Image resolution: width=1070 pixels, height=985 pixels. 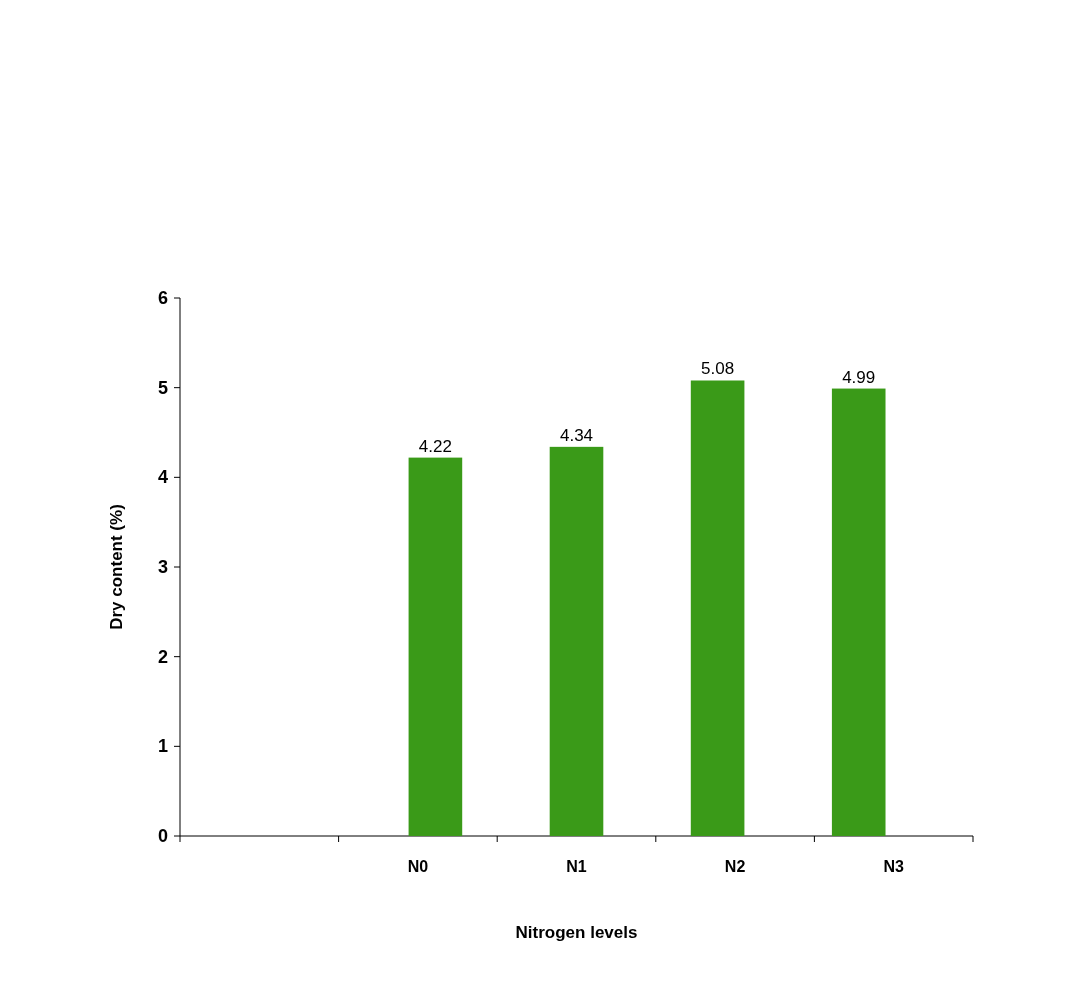 What do you see at coordinates (162, 477) in the screenshot?
I see `y-tick-label: 4` at bounding box center [162, 477].